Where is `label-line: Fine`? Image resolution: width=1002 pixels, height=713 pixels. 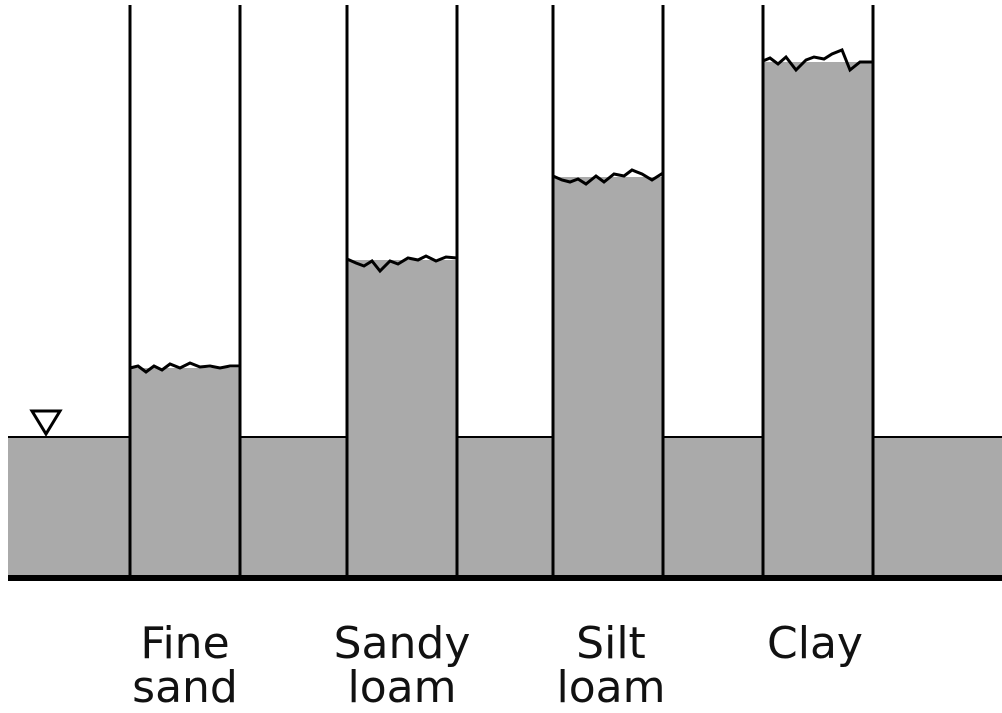
label-line: Fine is located at coordinates (185, 643).